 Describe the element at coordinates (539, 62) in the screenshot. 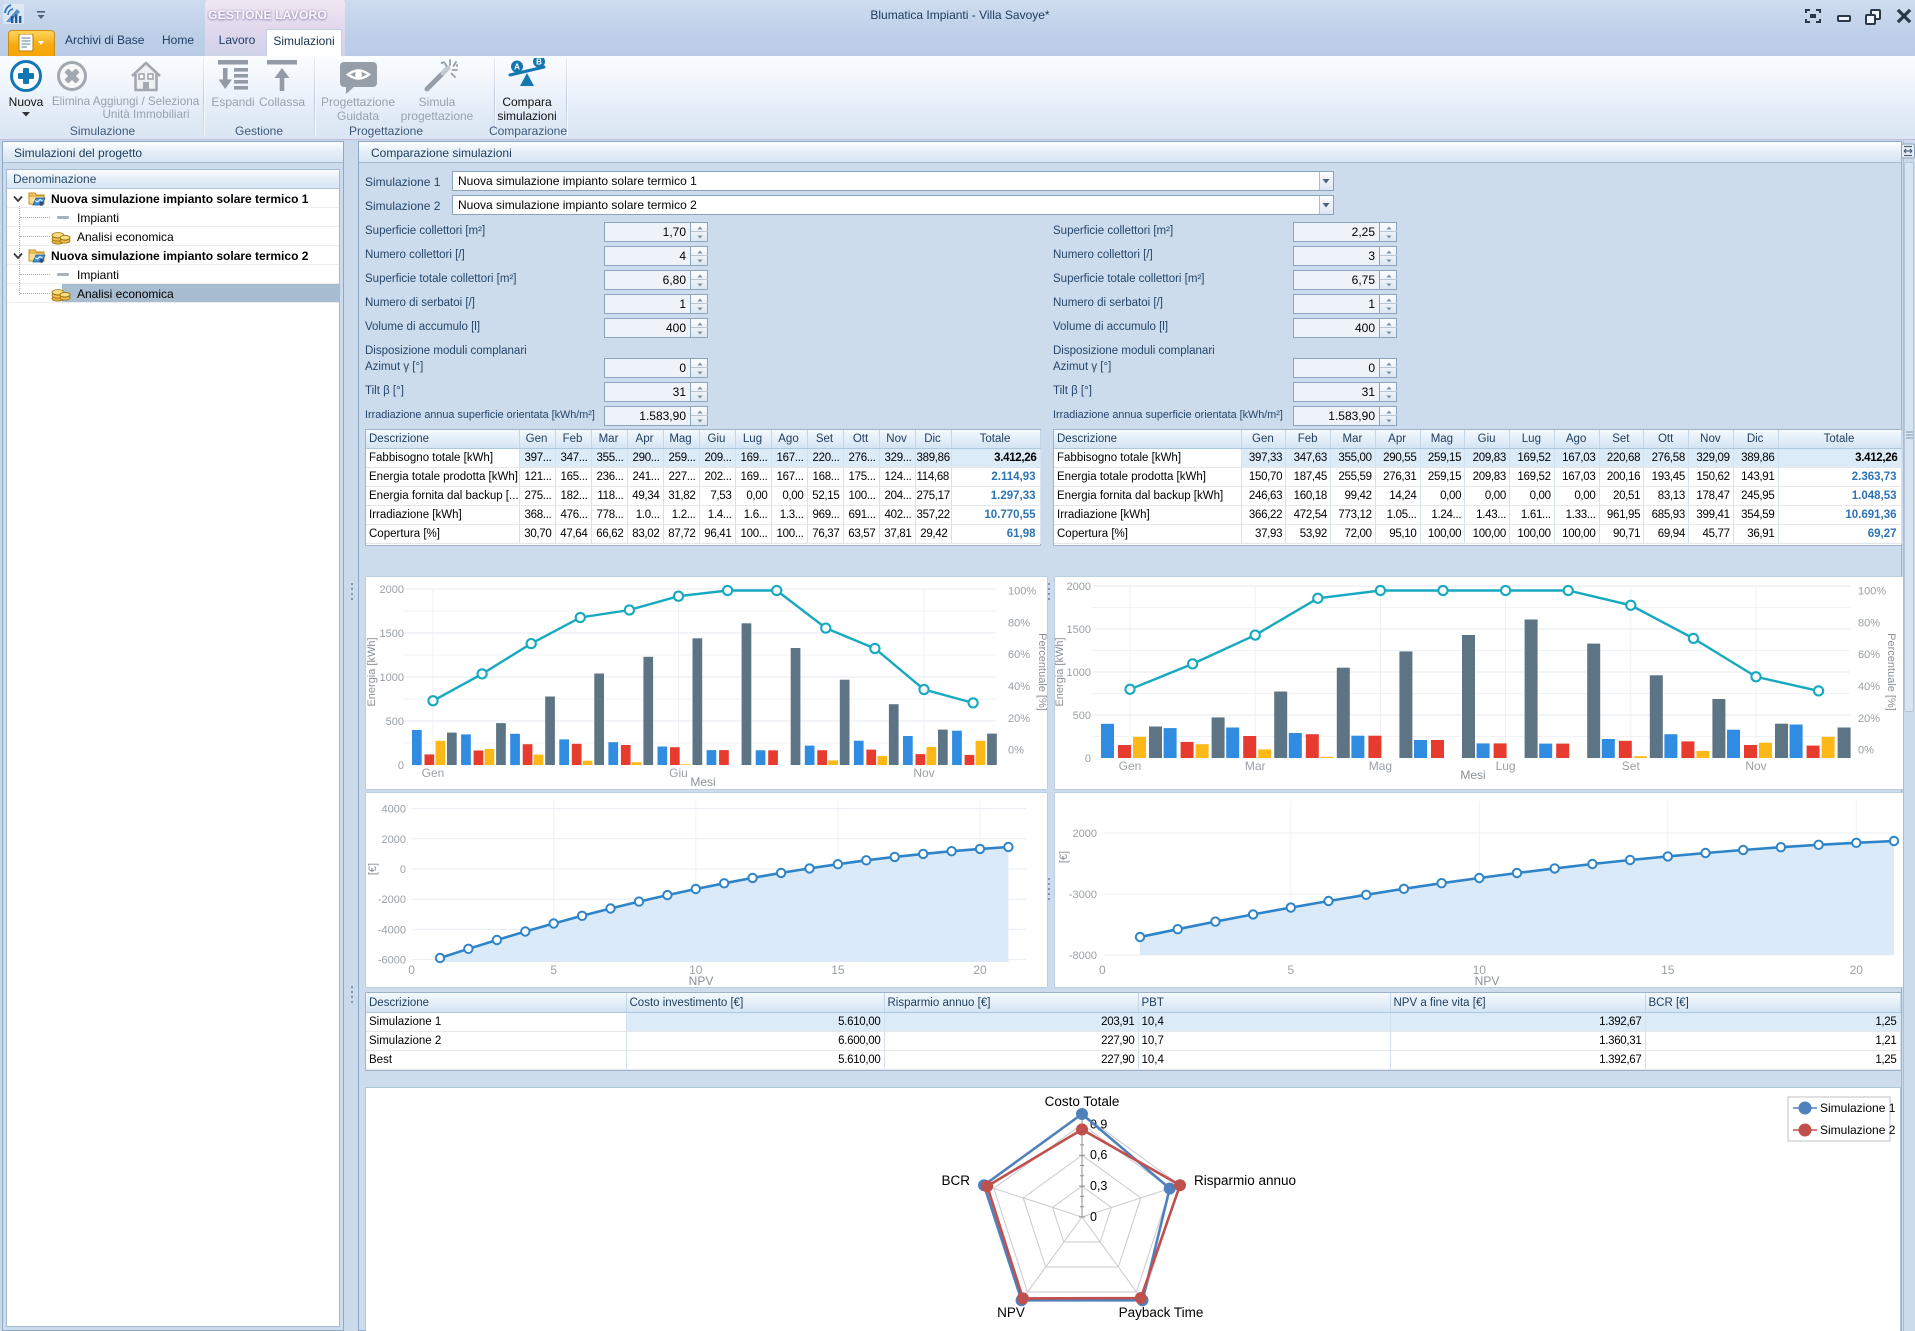

I see `svg-text: B` at that location.